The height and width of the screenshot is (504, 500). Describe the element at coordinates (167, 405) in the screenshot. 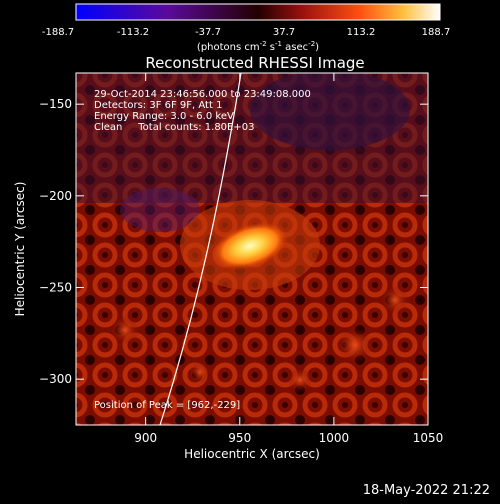

I see `annotation-peak: Position of Peak = [962,-229]` at that location.